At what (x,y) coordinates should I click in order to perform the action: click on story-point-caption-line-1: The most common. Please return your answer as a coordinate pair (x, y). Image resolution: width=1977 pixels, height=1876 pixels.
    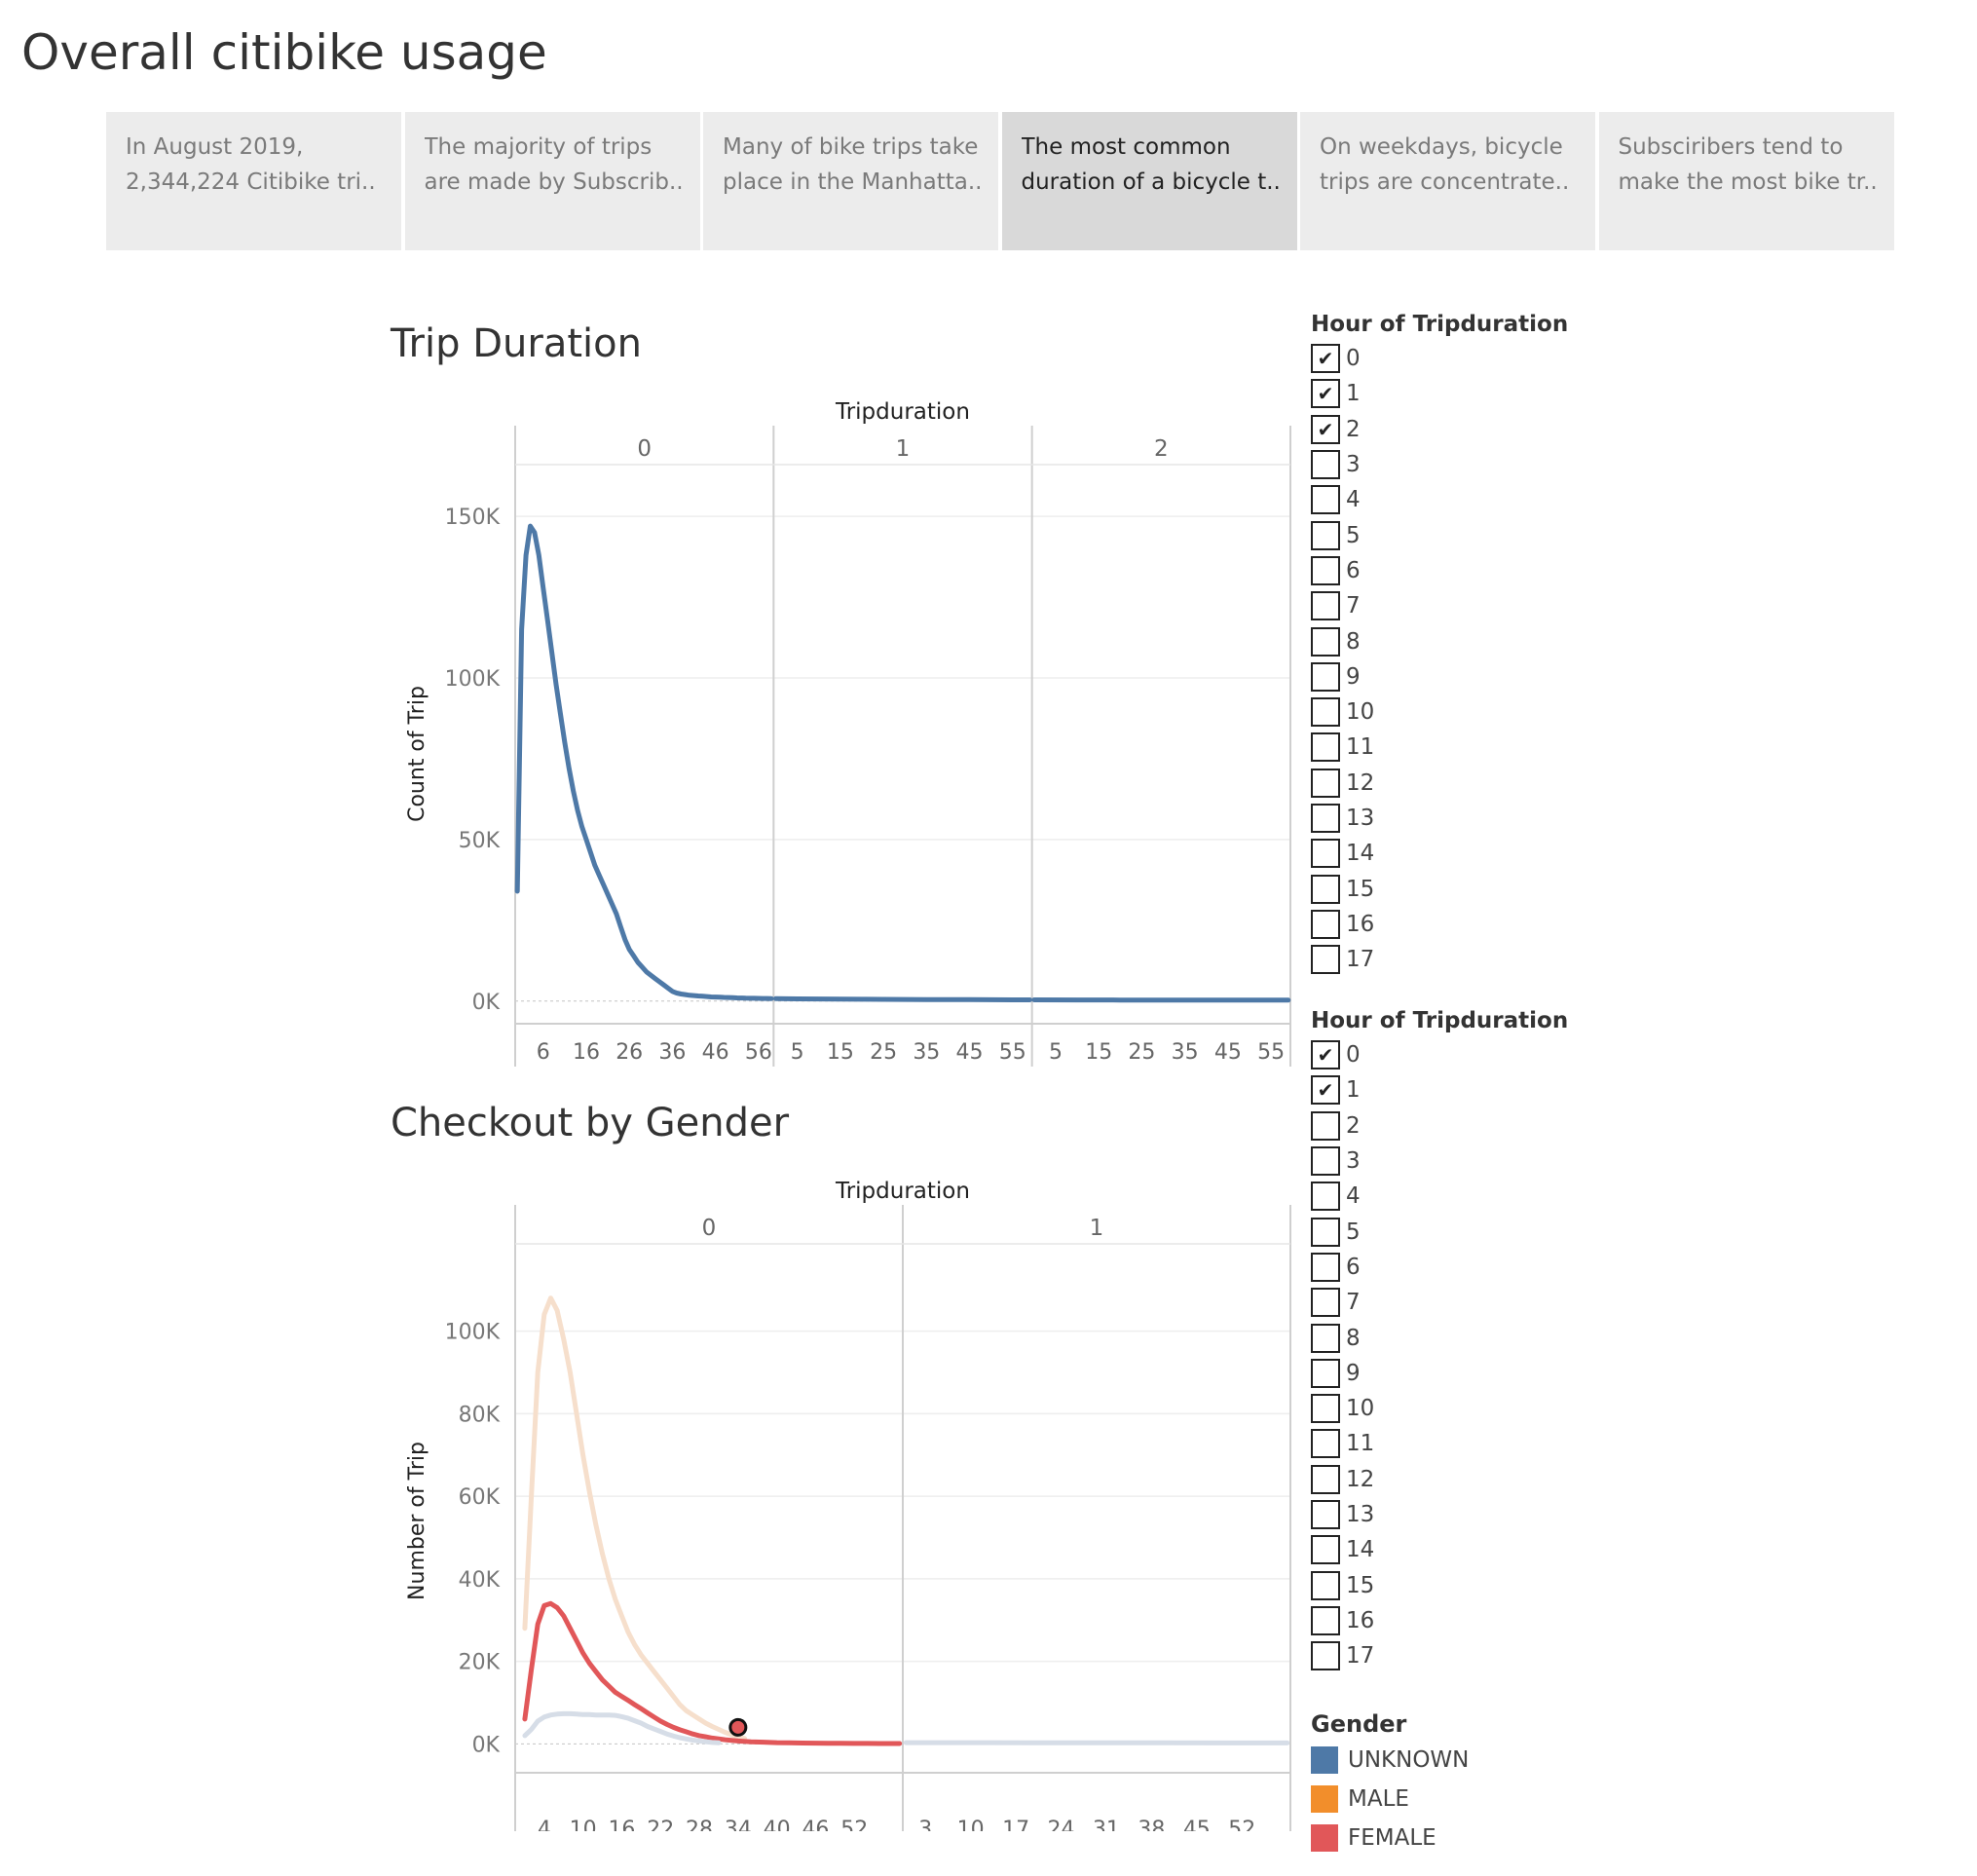
    Looking at the image, I should click on (1126, 147).